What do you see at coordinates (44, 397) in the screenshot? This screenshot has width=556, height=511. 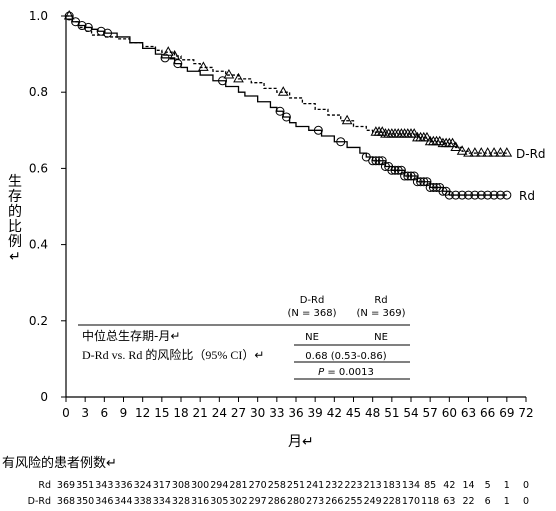 I see `y-tick-label: 0` at bounding box center [44, 397].